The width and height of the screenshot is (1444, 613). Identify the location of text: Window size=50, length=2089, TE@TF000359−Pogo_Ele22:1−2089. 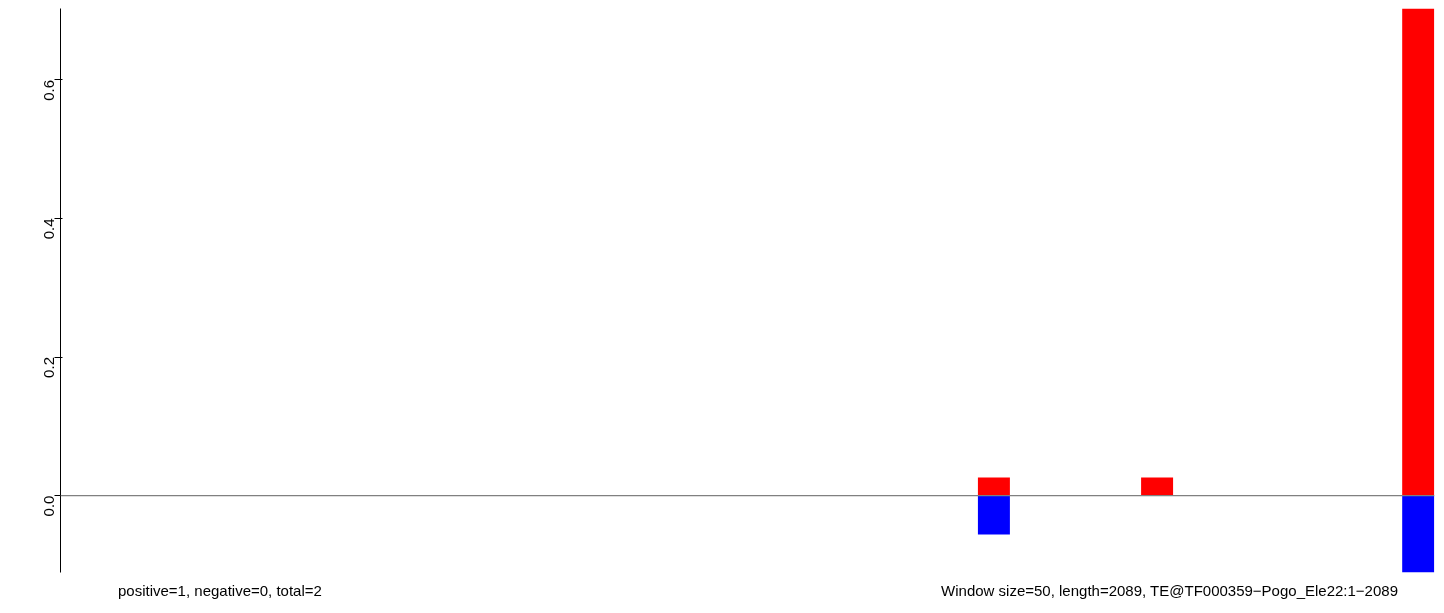
(1169, 591).